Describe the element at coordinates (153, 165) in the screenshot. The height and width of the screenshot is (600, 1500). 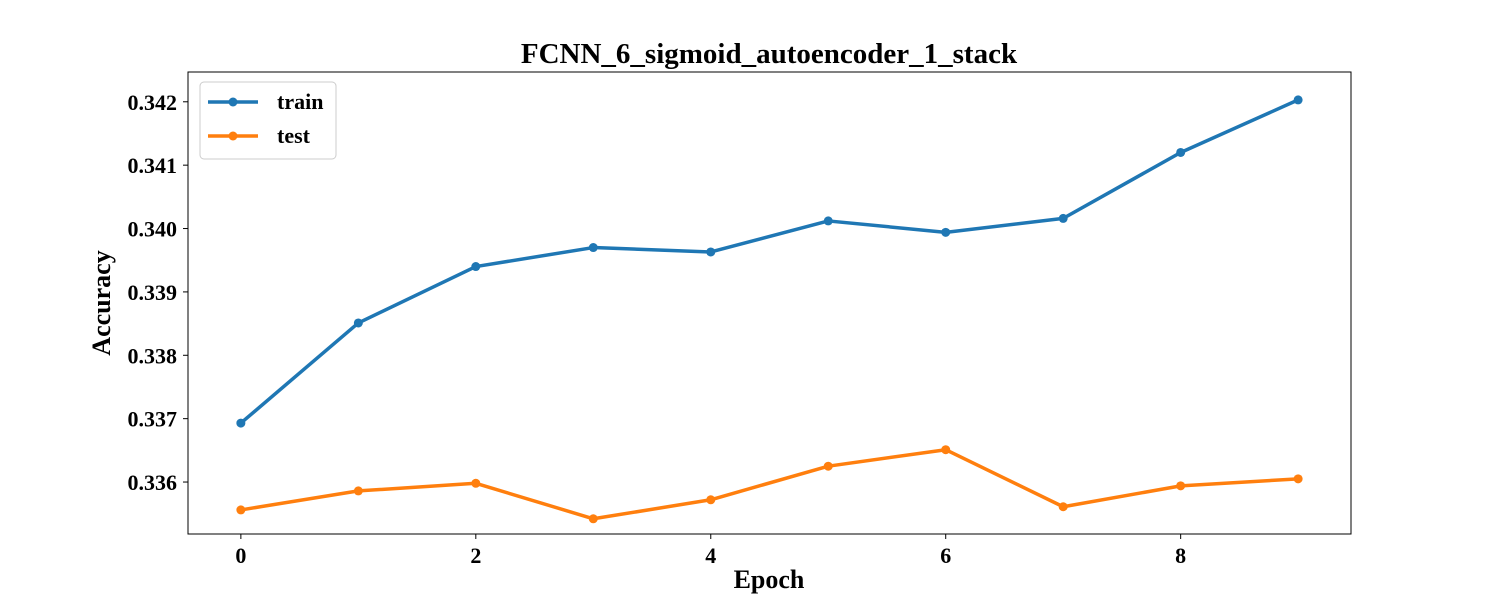
I see `y-tick-label: 0.341` at that location.